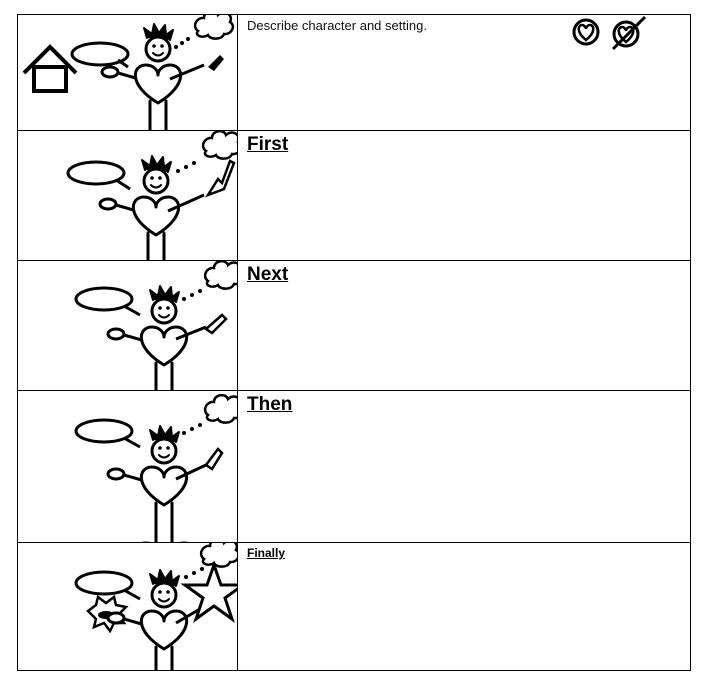 The height and width of the screenshot is (687, 710). I want to click on intro-instruction: Describe character and setting., so click(337, 25).